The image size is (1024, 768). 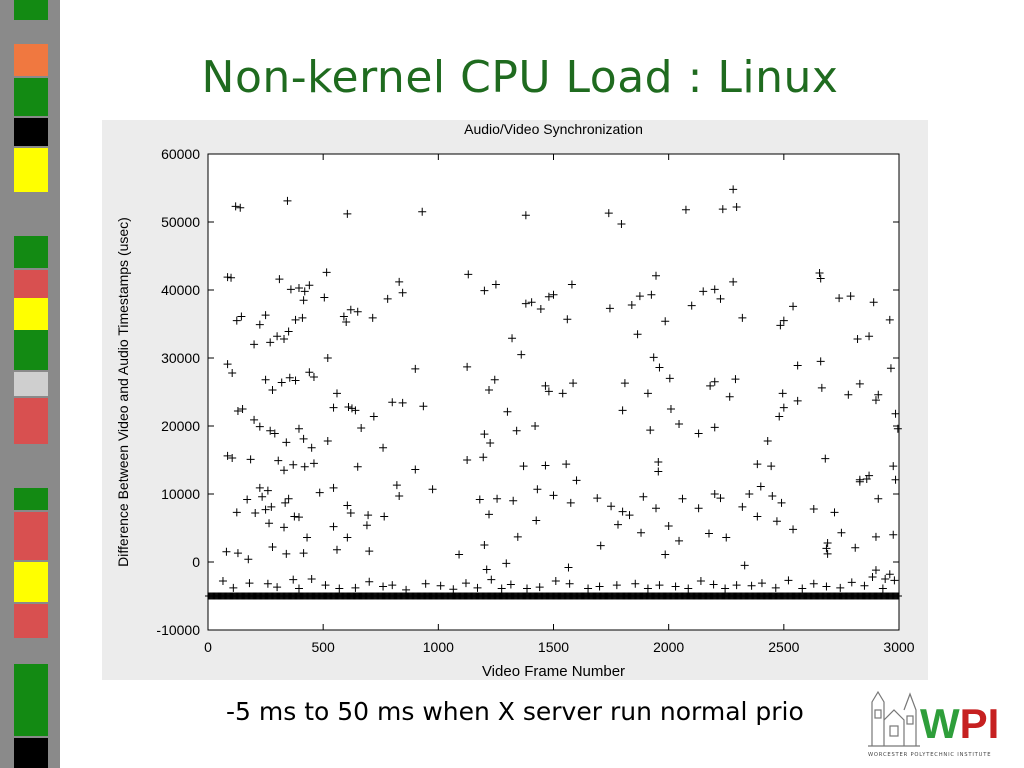 What do you see at coordinates (323, 647) in the screenshot?
I see `x-tick-label: 500` at bounding box center [323, 647].